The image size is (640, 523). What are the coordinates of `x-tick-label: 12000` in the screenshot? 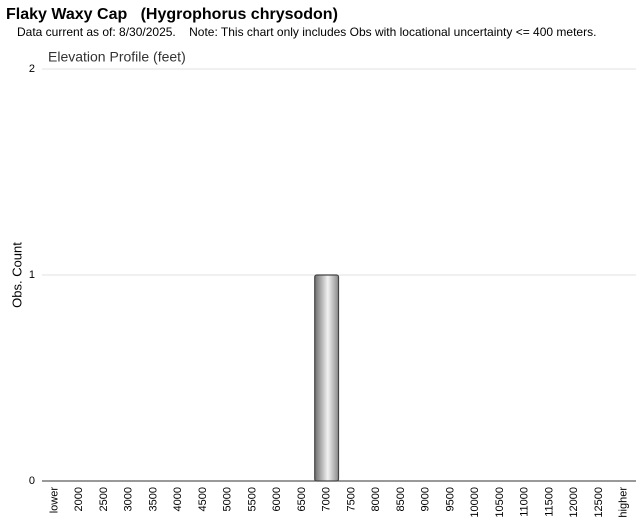 It's located at (574, 502).